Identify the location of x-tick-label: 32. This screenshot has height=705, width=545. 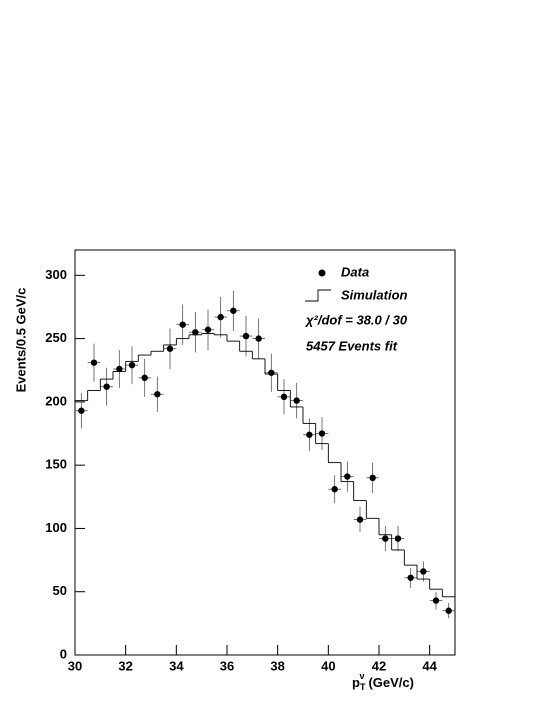
(125, 665).